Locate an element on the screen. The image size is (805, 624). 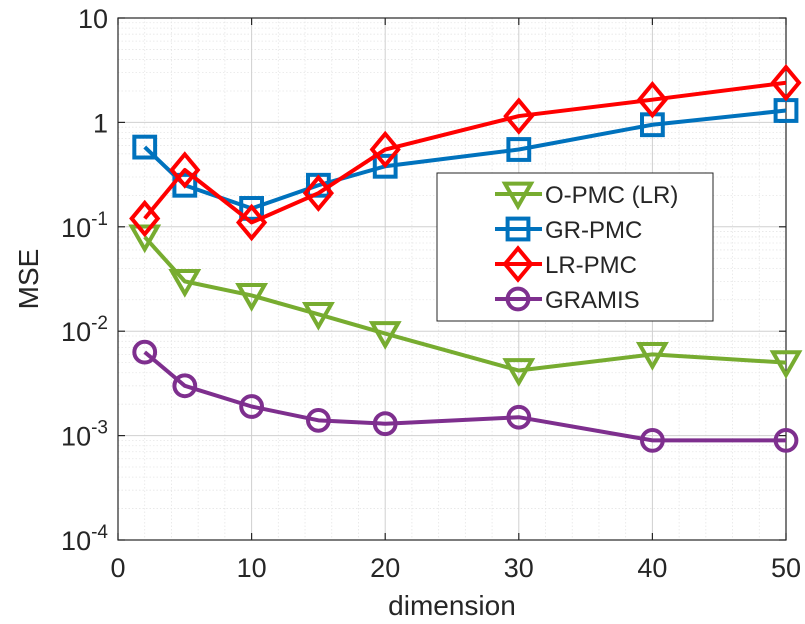
y-tick-label: 10 is located at coordinates (93, 19).